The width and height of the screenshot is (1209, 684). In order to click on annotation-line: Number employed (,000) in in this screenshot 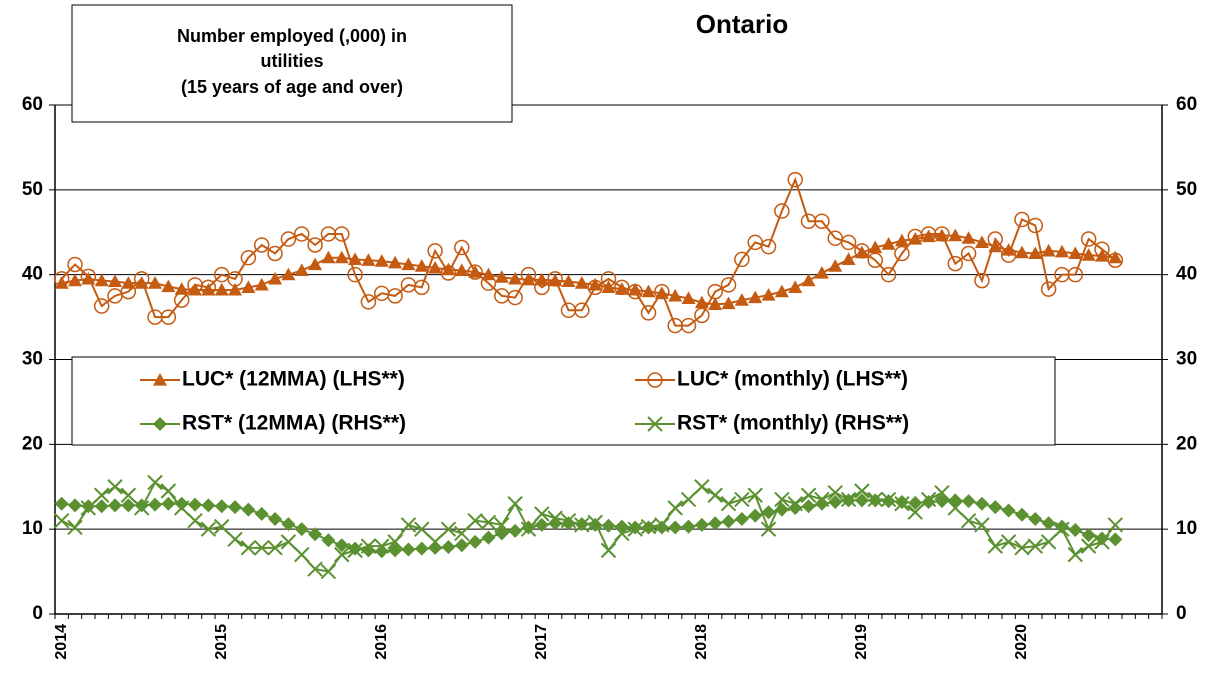, I will do `click(292, 36)`.